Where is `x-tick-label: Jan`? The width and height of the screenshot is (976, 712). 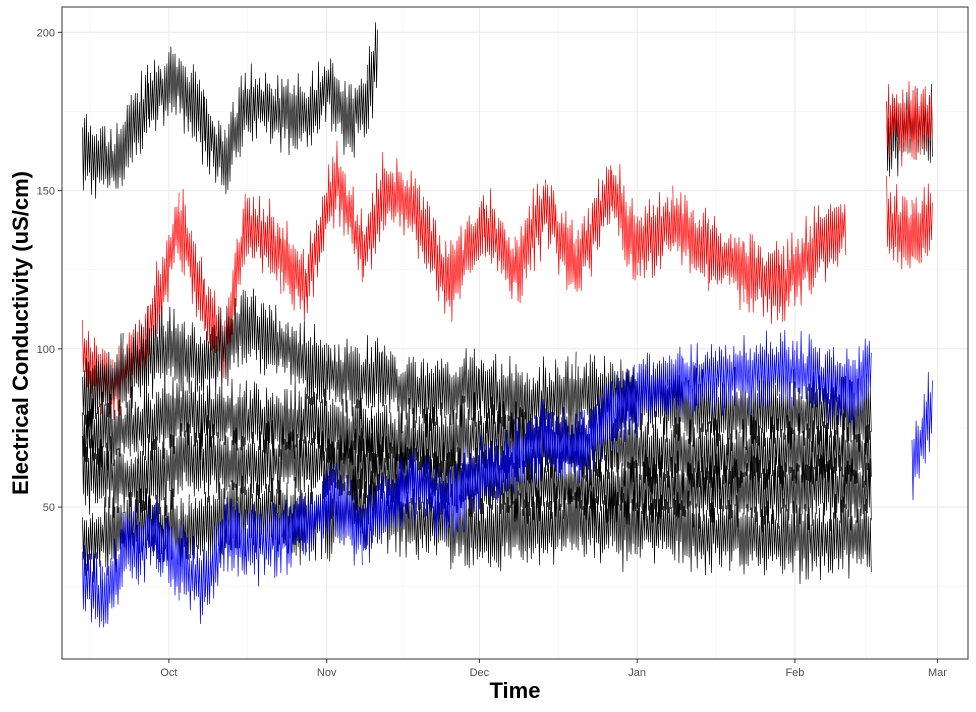 x-tick-label: Jan is located at coordinates (637, 673).